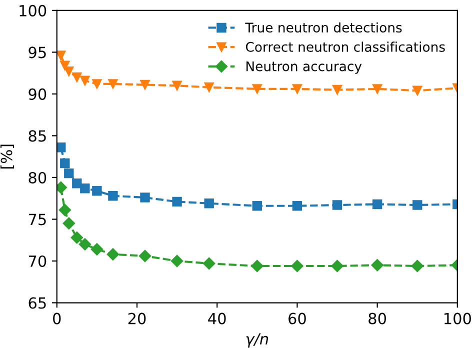  I want to click on y-tick-label: 75, so click(37, 220).